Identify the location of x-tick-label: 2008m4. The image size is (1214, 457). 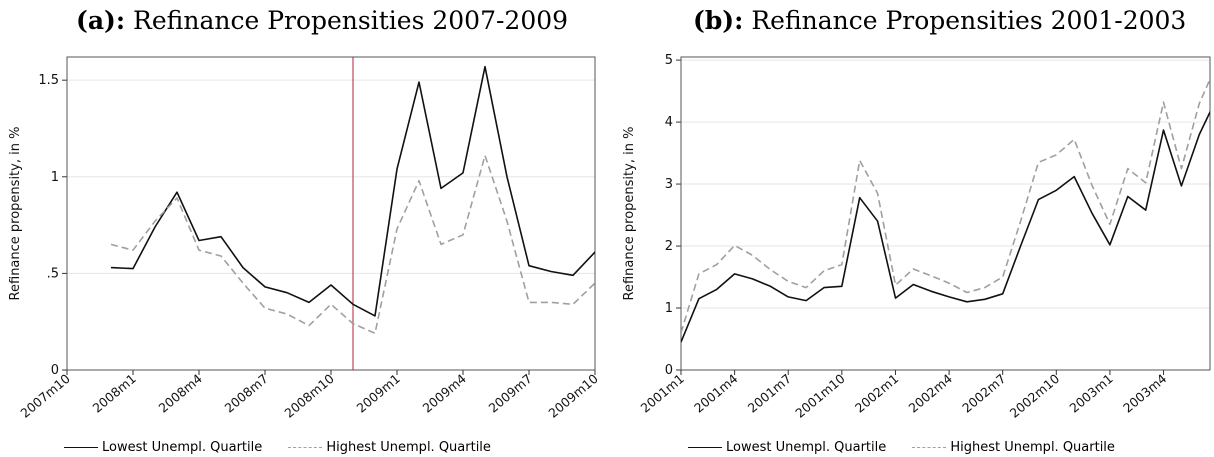
(179, 393).